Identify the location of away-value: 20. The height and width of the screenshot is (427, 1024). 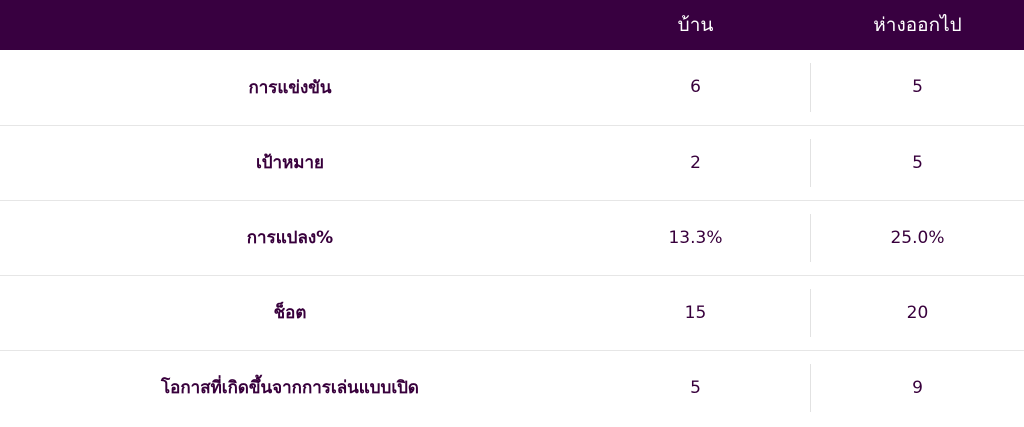
(917, 312).